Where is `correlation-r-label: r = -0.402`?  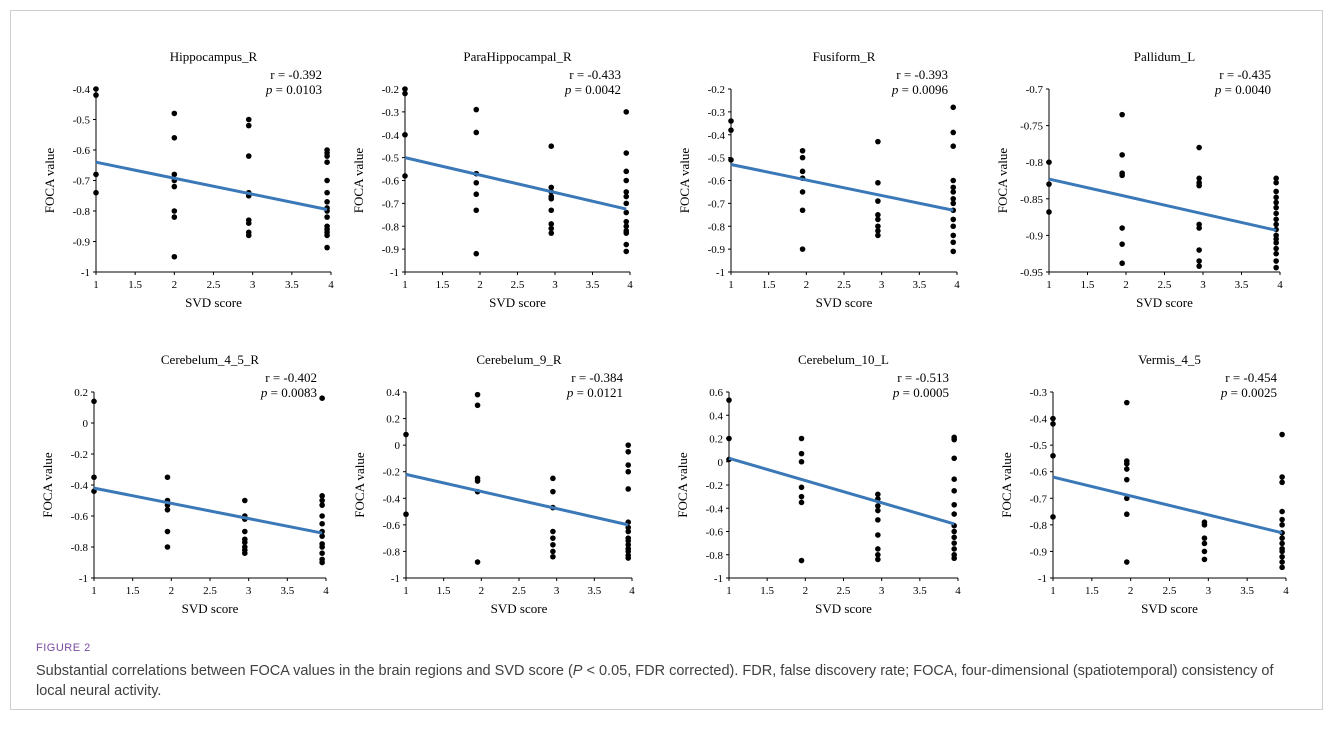
correlation-r-label: r = -0.402 is located at coordinates (291, 377).